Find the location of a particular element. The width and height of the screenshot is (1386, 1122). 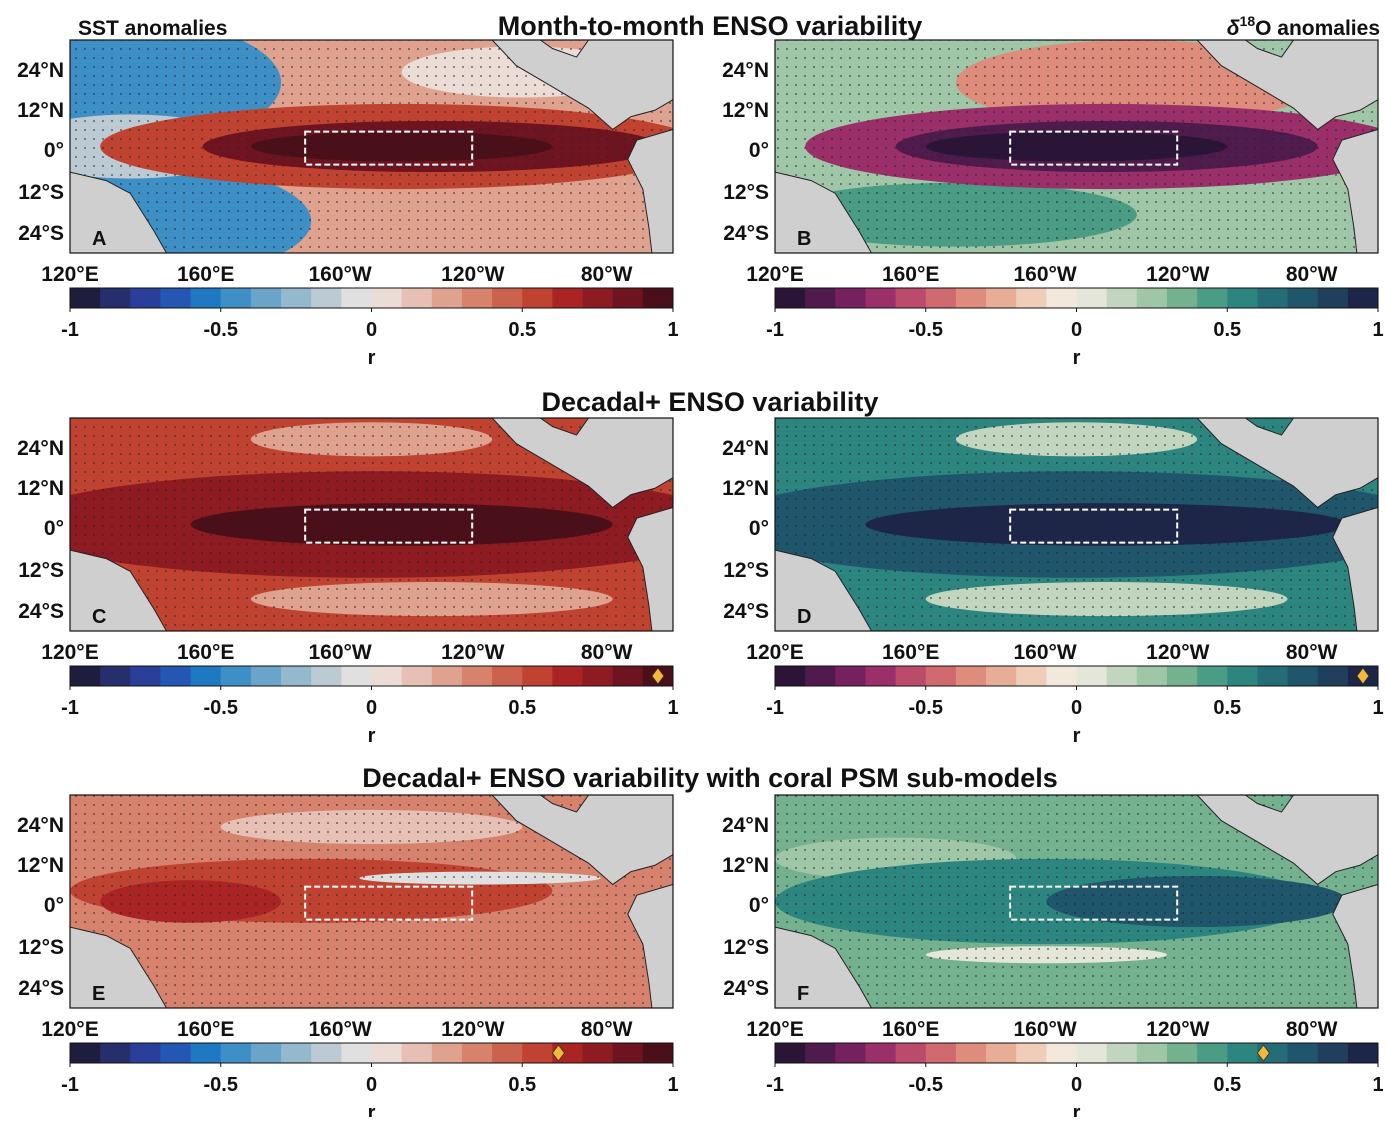

panel-label: E is located at coordinates (98, 994).